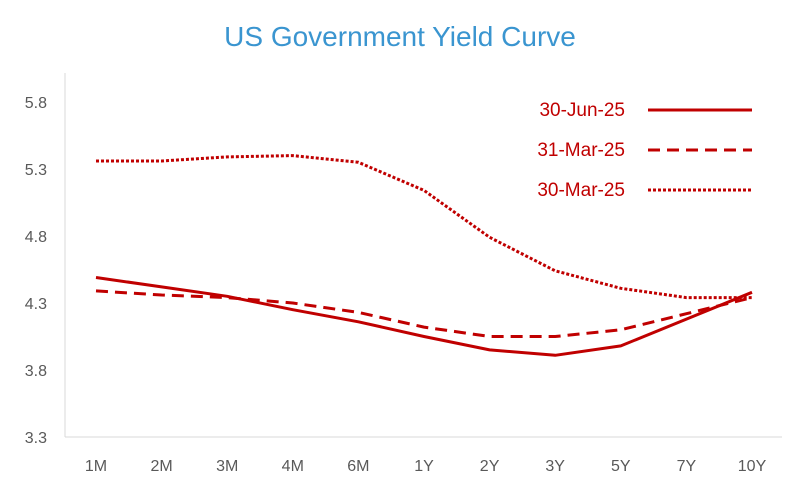  I want to click on series-line-solid, so click(424, 316).